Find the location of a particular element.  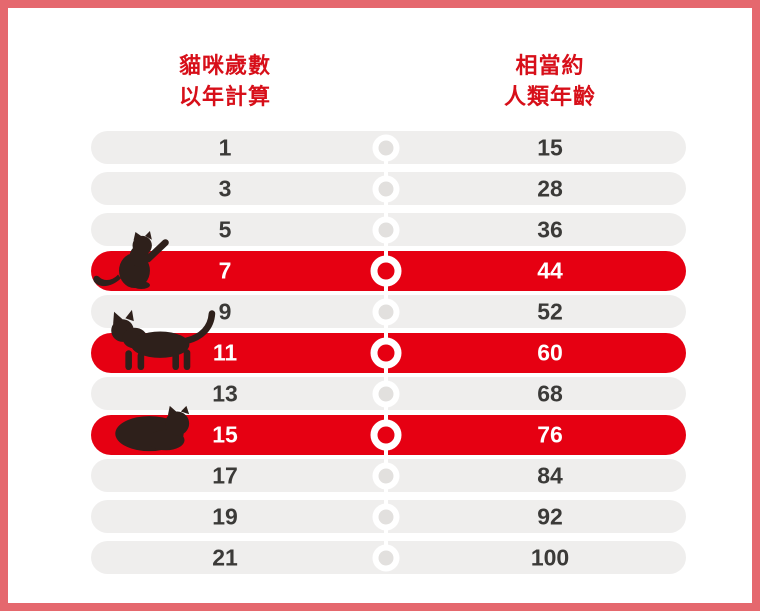

cat-years-value: 19 is located at coordinates (225, 516).